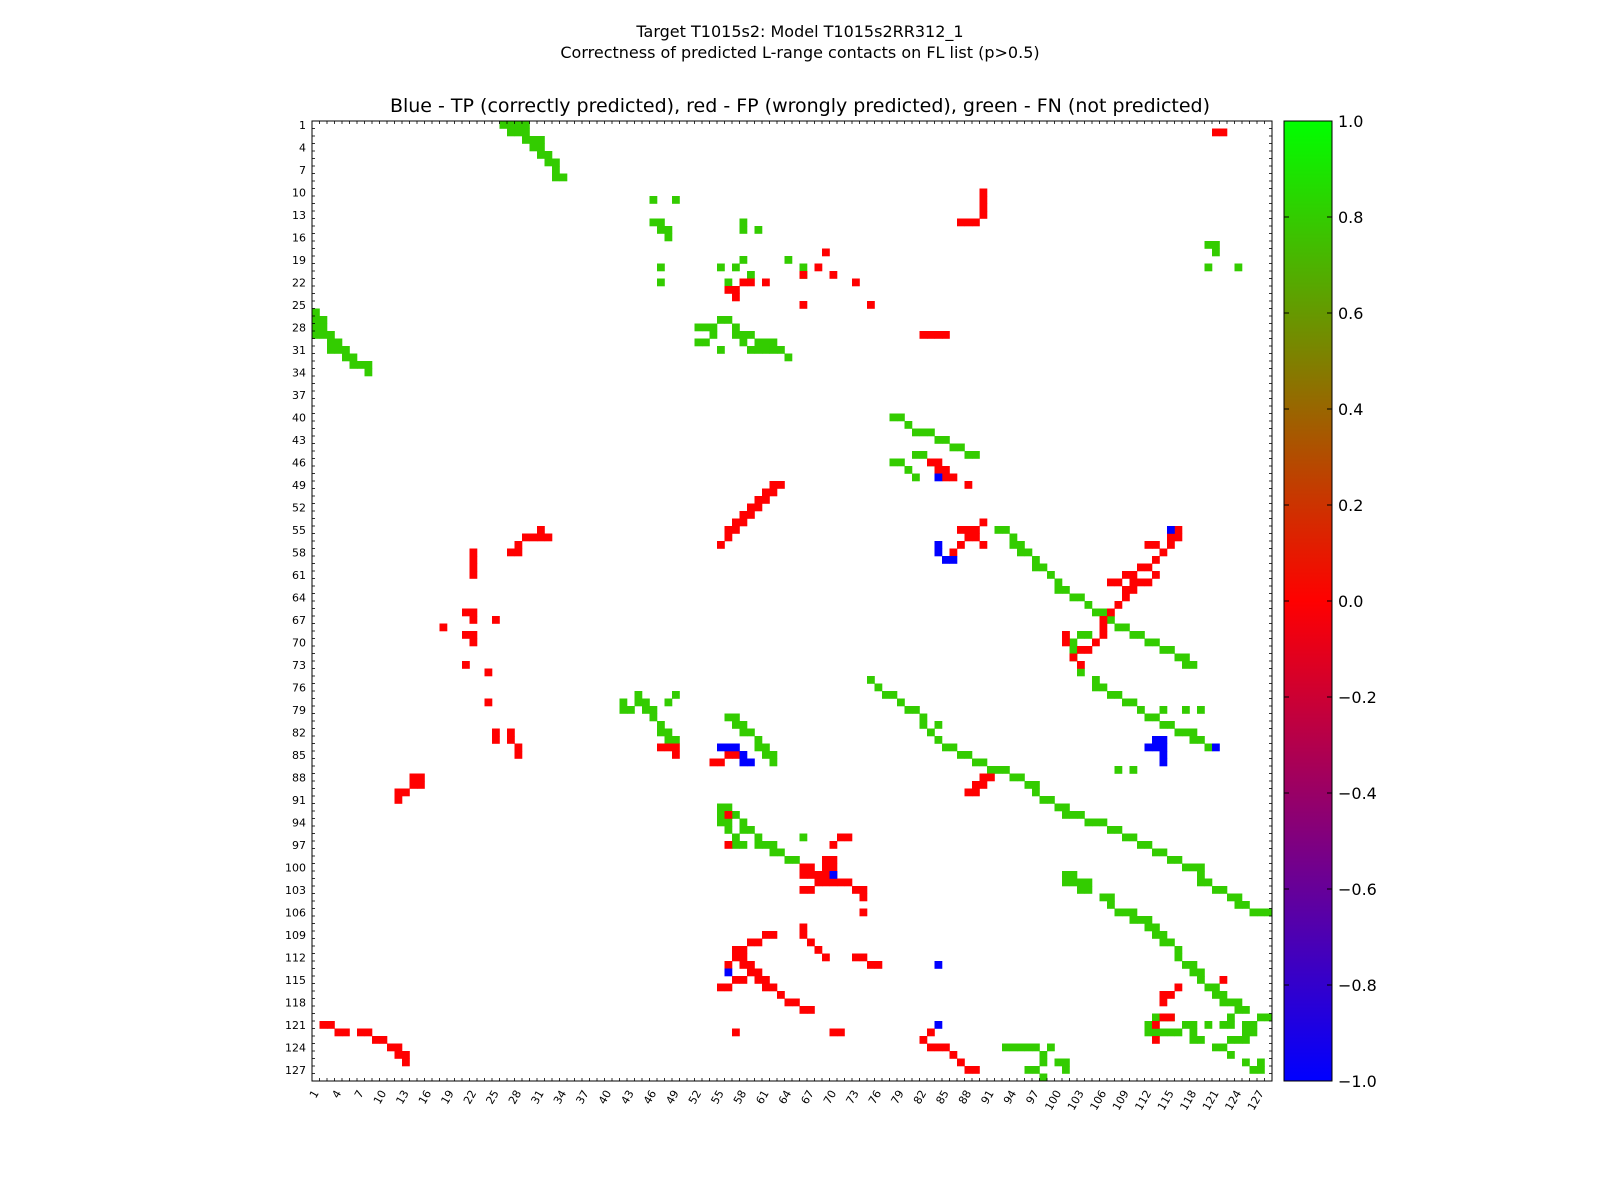 This screenshot has width=1600, height=1200. Describe the element at coordinates (1121, 1100) in the screenshot. I see `x-tick-label: 10⁹` at that location.